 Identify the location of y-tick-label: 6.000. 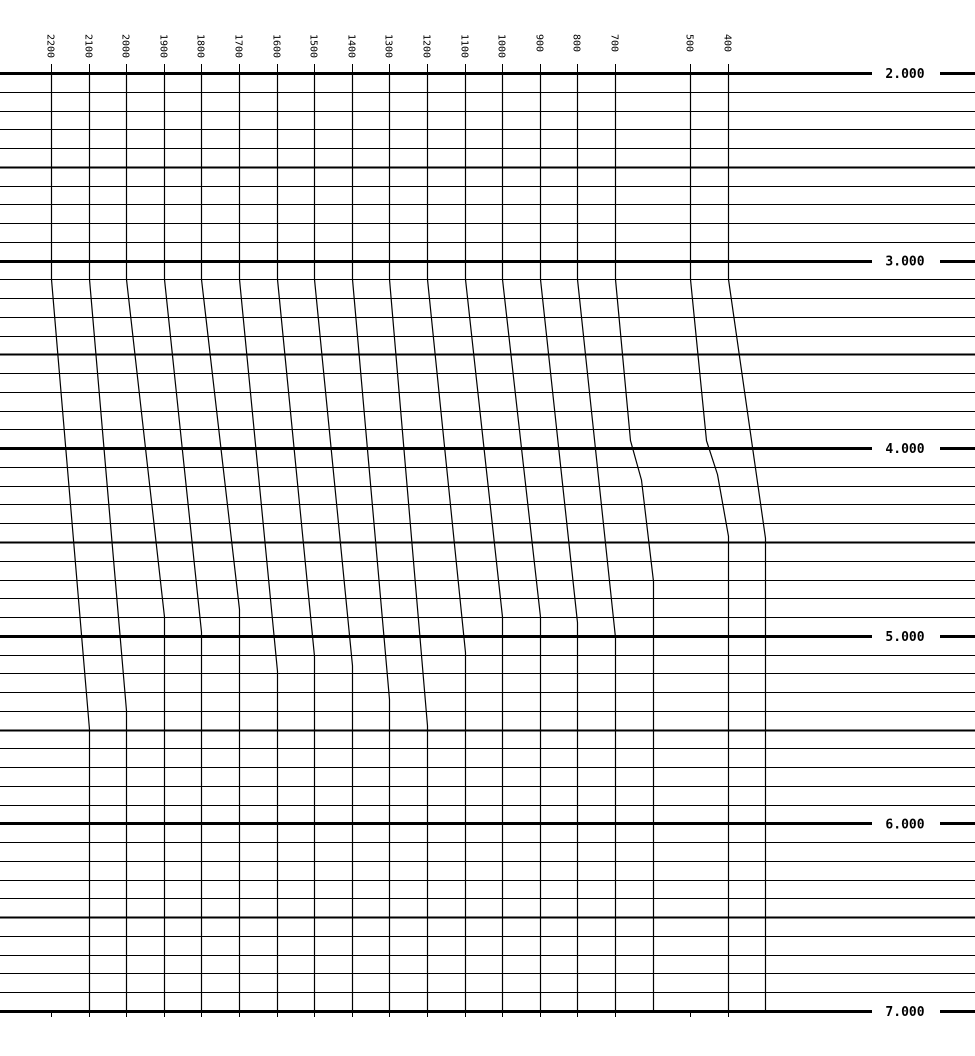
(904, 824).